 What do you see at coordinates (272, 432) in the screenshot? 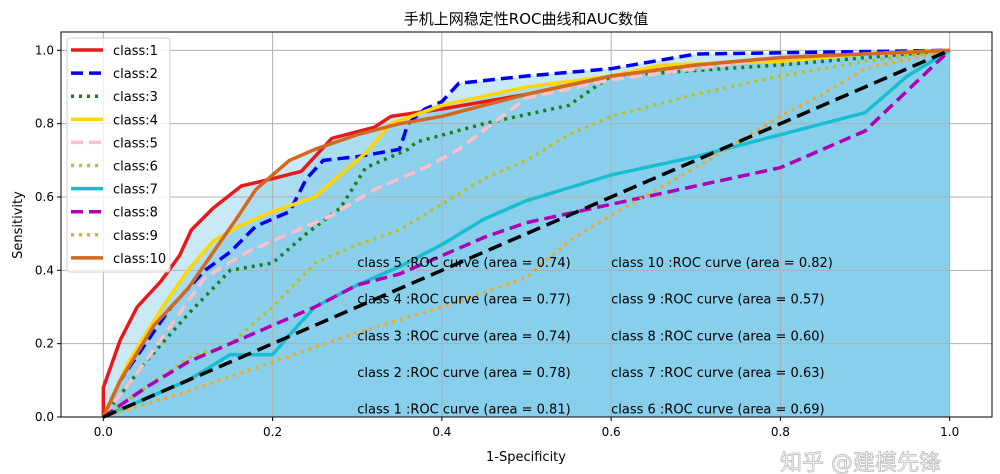
I see `x-tick-label: 0.2` at bounding box center [272, 432].